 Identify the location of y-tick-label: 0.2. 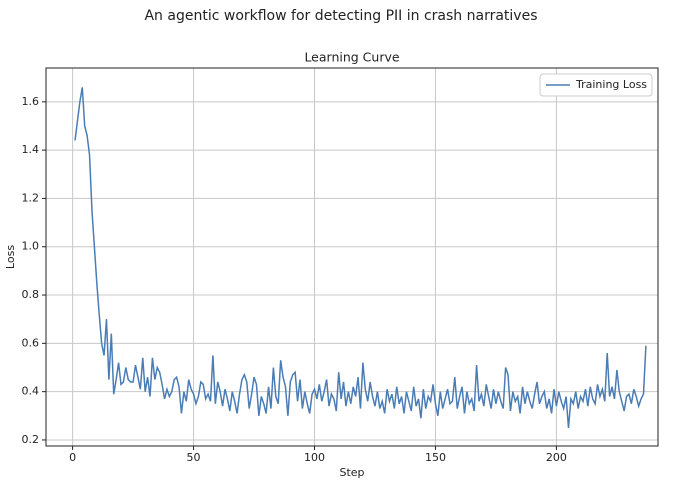
(31, 439).